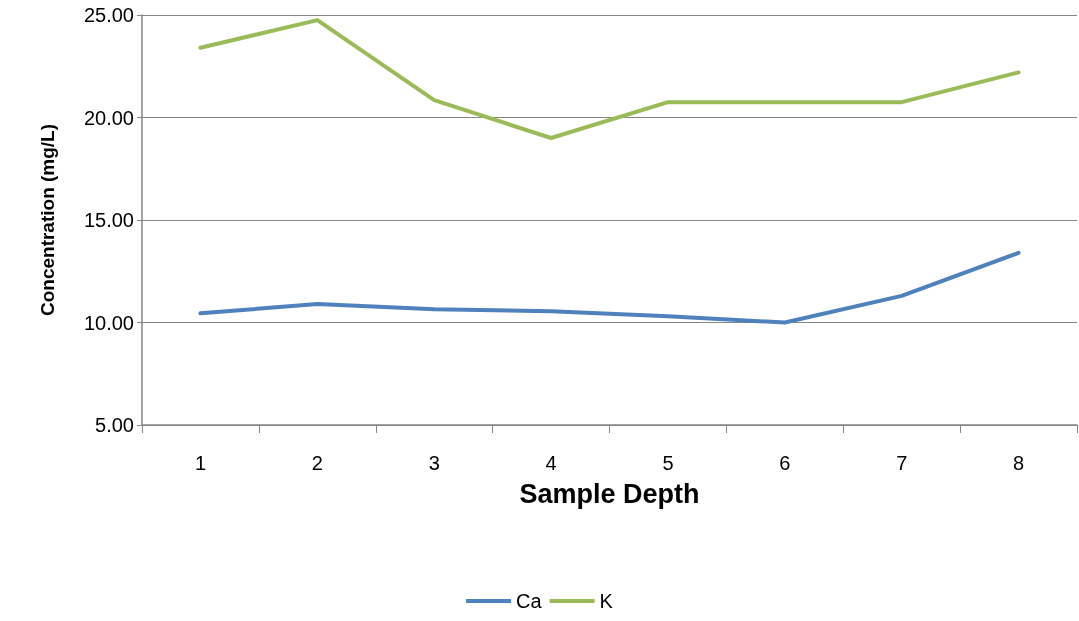  I want to click on x-tick-label: 7, so click(902, 463).